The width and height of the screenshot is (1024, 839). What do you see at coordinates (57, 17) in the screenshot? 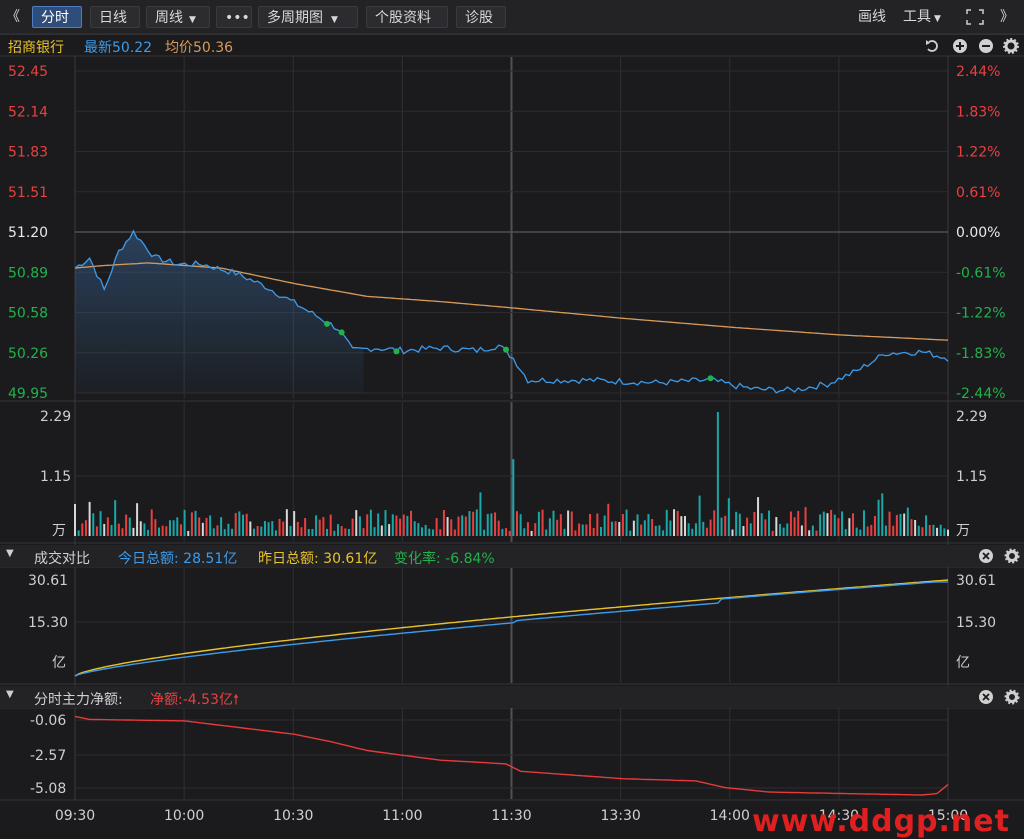
I see `tab-intraday: 分时` at bounding box center [57, 17].